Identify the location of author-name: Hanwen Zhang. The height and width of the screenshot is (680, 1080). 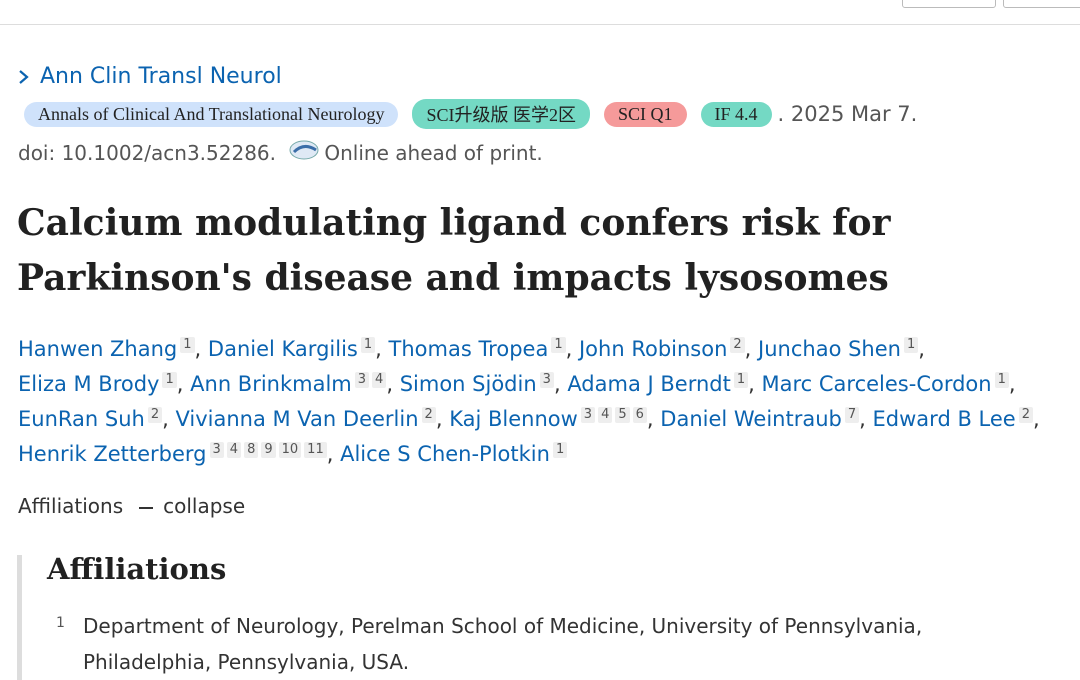
(98, 349).